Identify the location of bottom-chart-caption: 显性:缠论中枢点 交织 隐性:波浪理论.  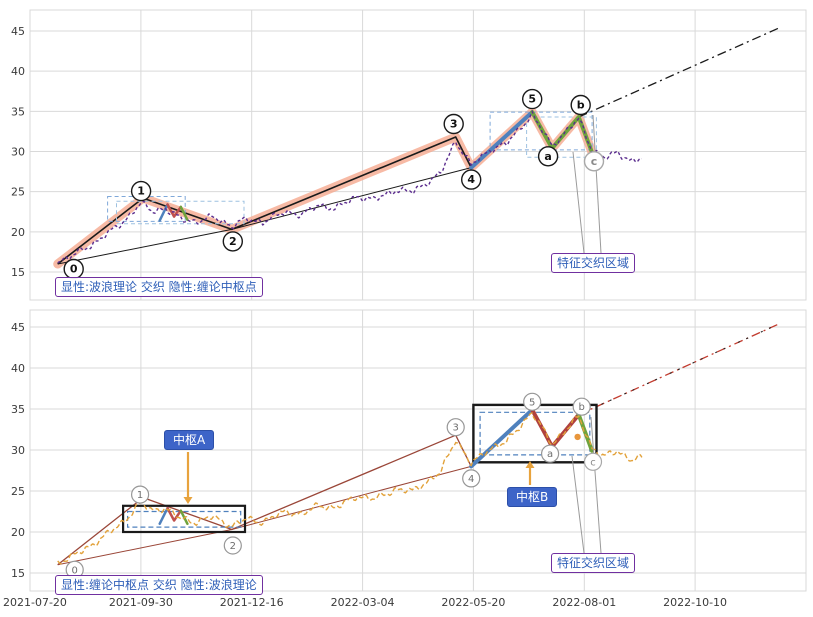
(159, 585).